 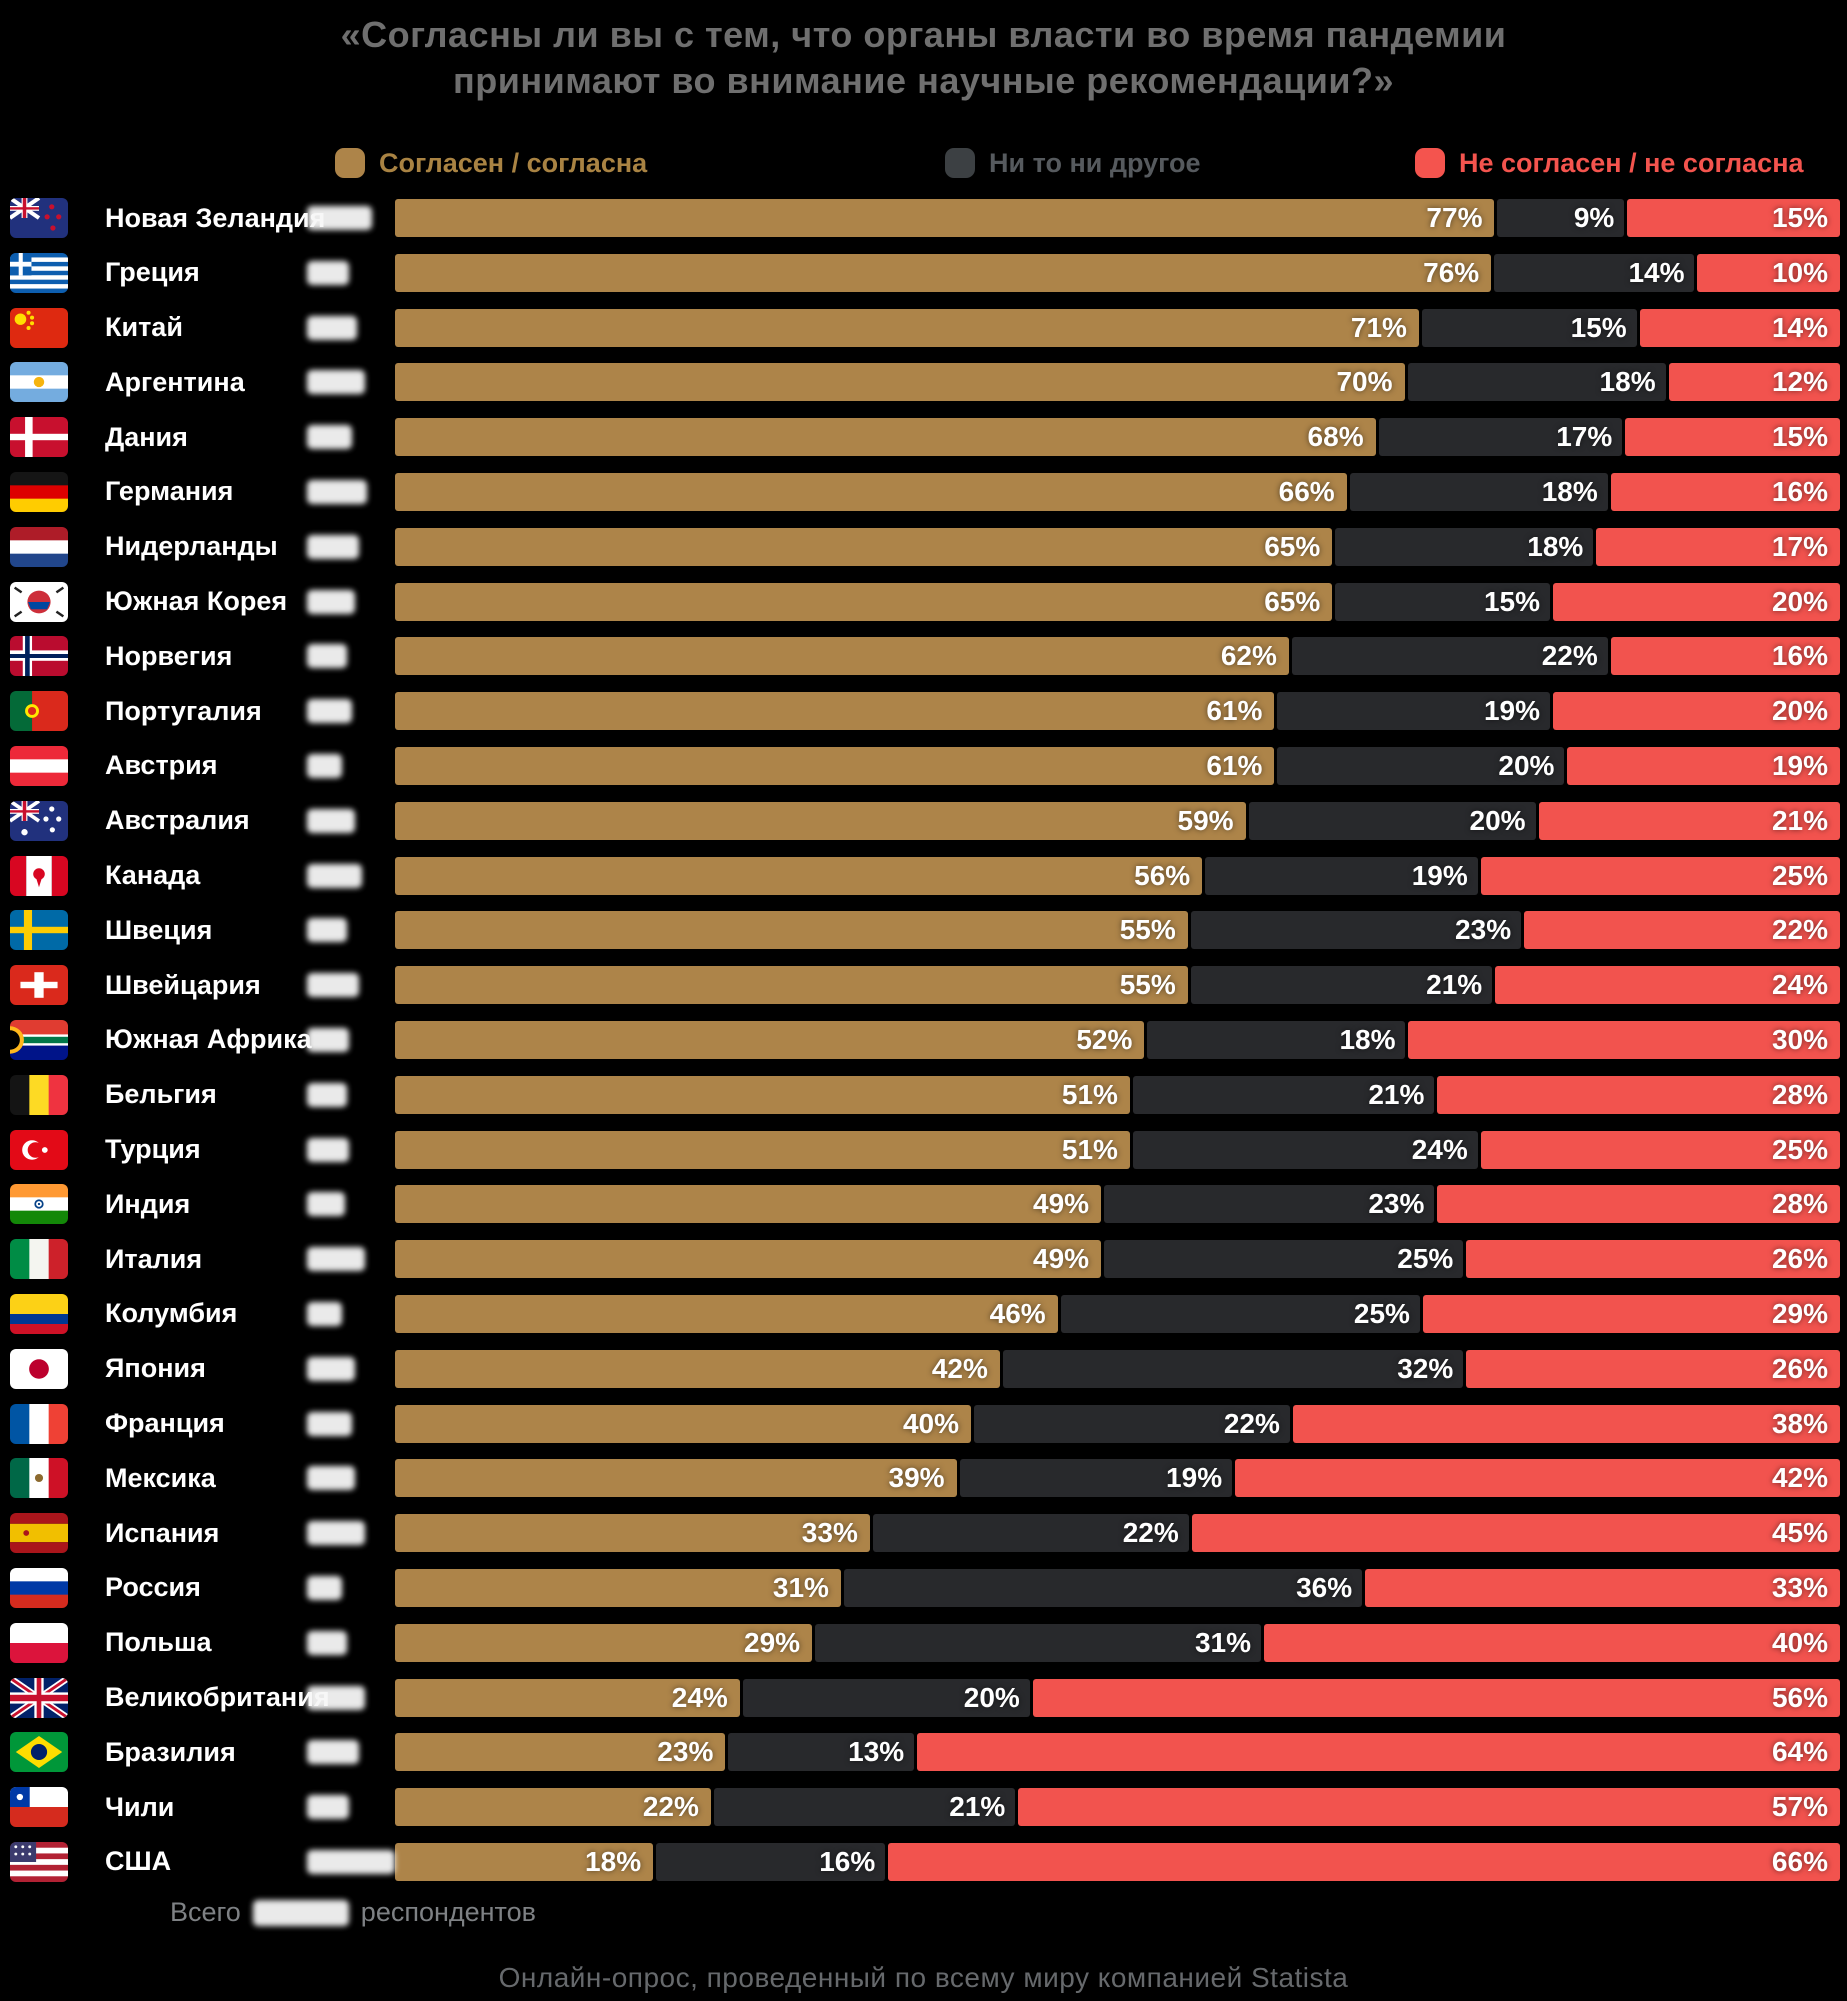 I want to click on bar-disagree-value: 45%, so click(x=1799, y=1533).